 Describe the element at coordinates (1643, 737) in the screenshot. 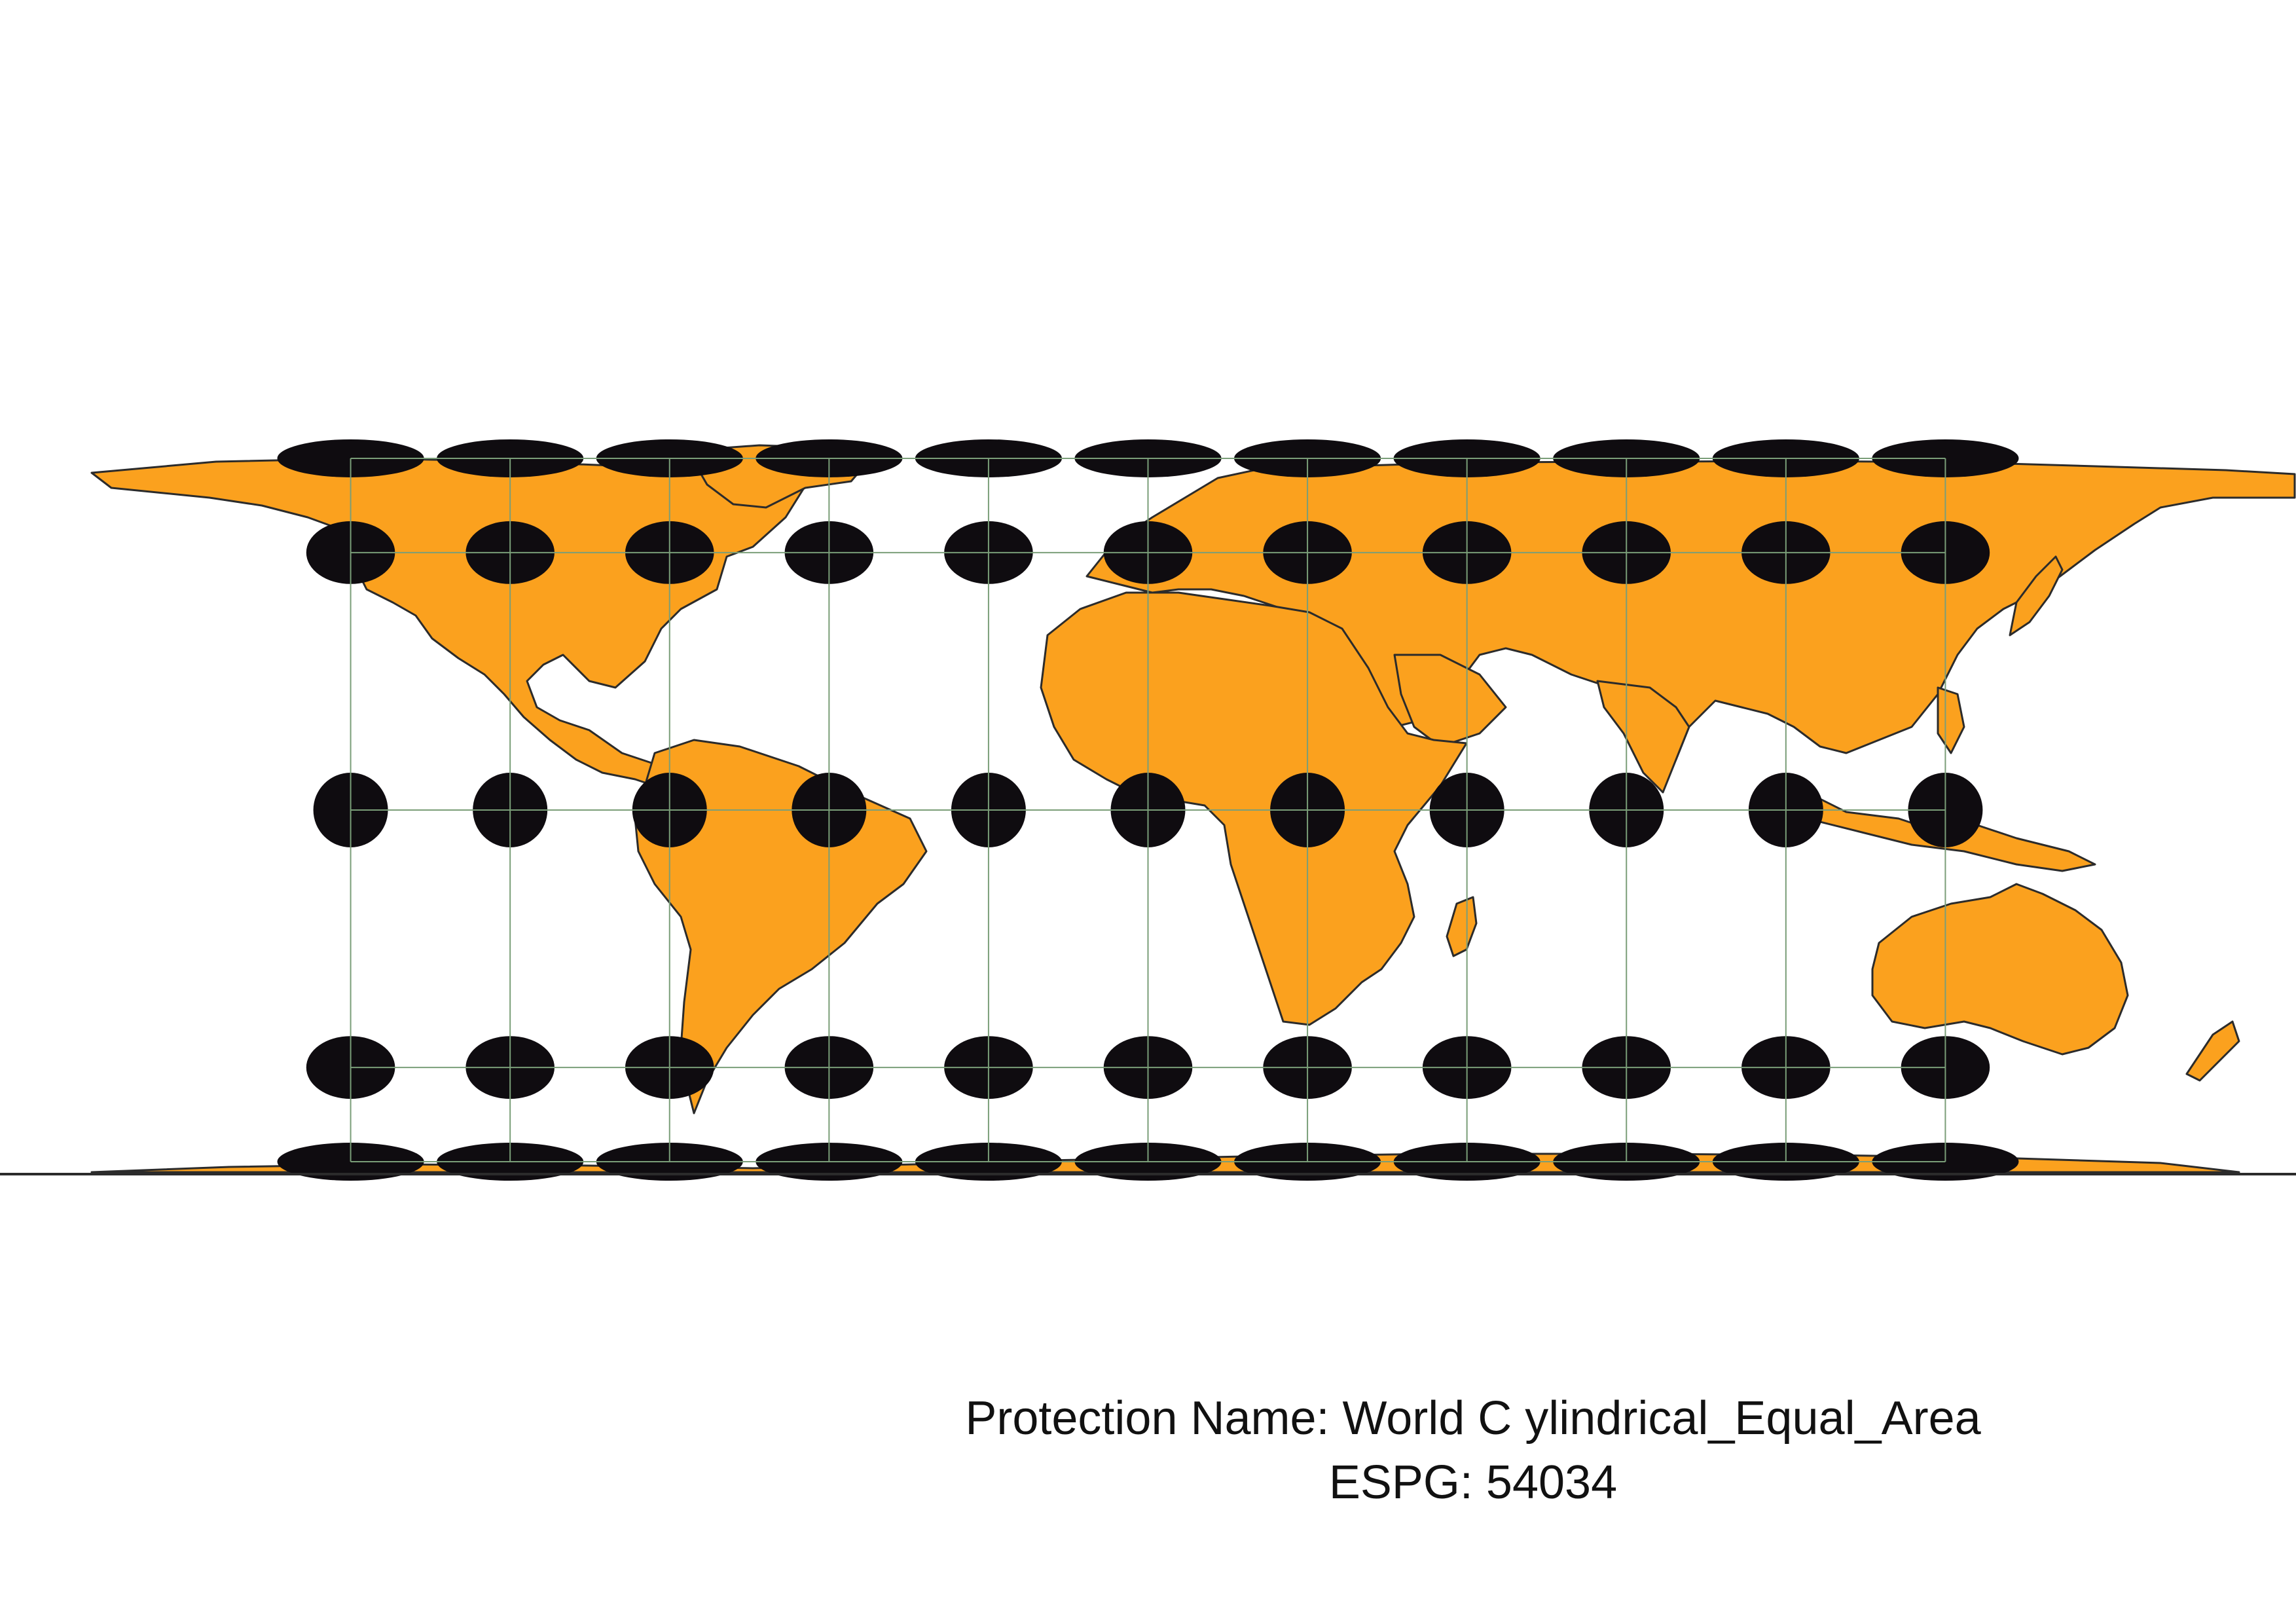

I see `land-india` at that location.